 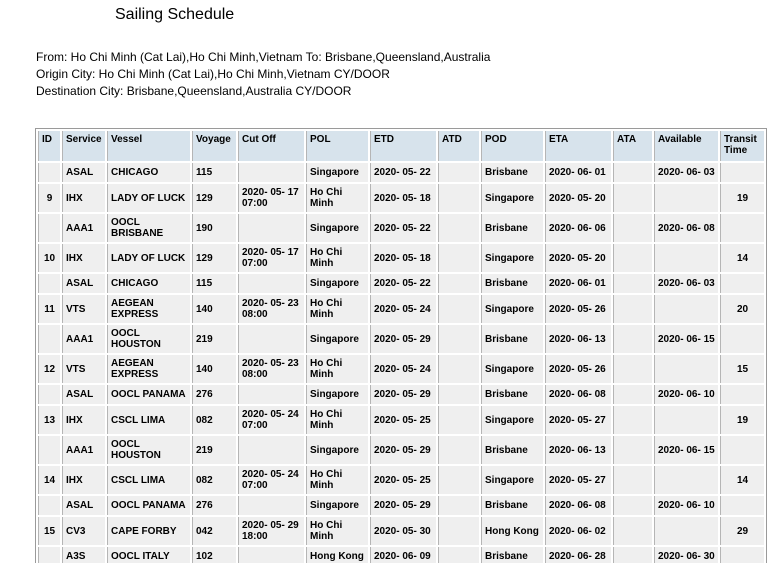 What do you see at coordinates (632, 146) in the screenshot?
I see `column-header-ata: ATA` at bounding box center [632, 146].